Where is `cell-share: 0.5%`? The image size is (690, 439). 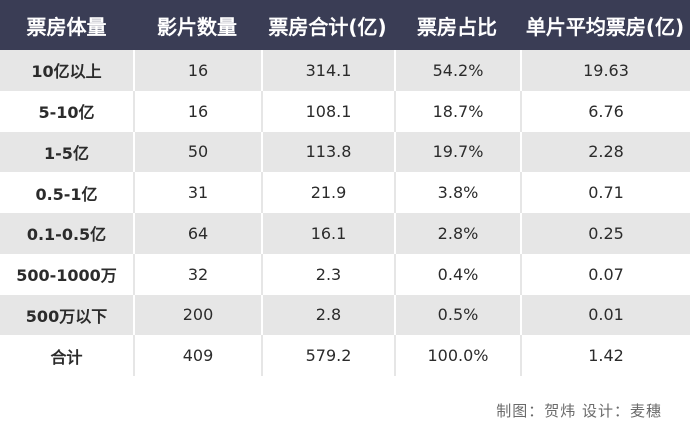 cell-share: 0.5% is located at coordinates (457, 315).